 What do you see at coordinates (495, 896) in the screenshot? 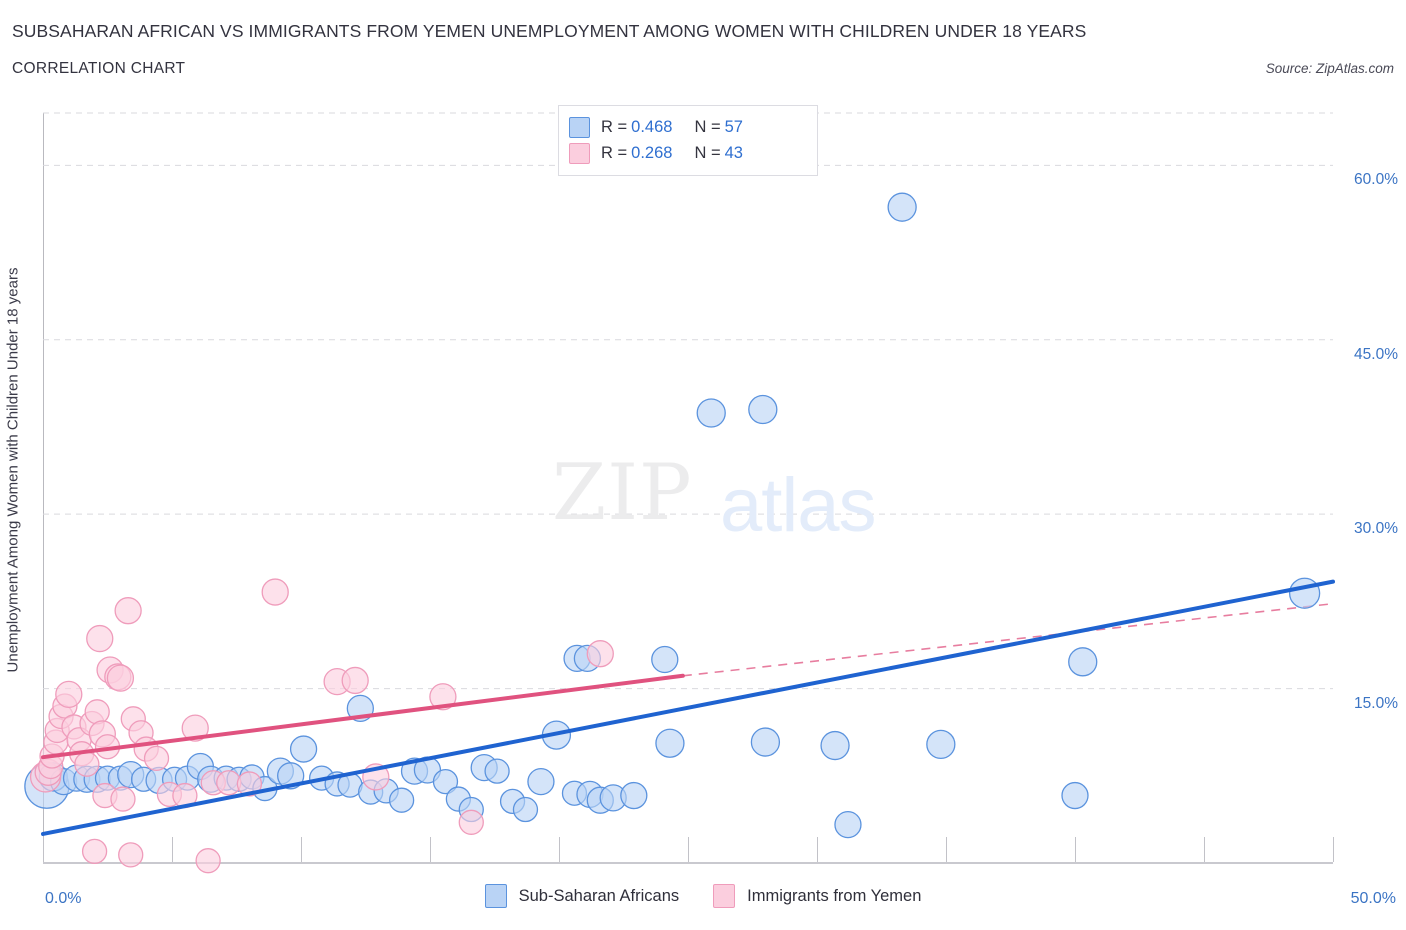
I see `legend-swatch-blue-icon` at bounding box center [495, 896].